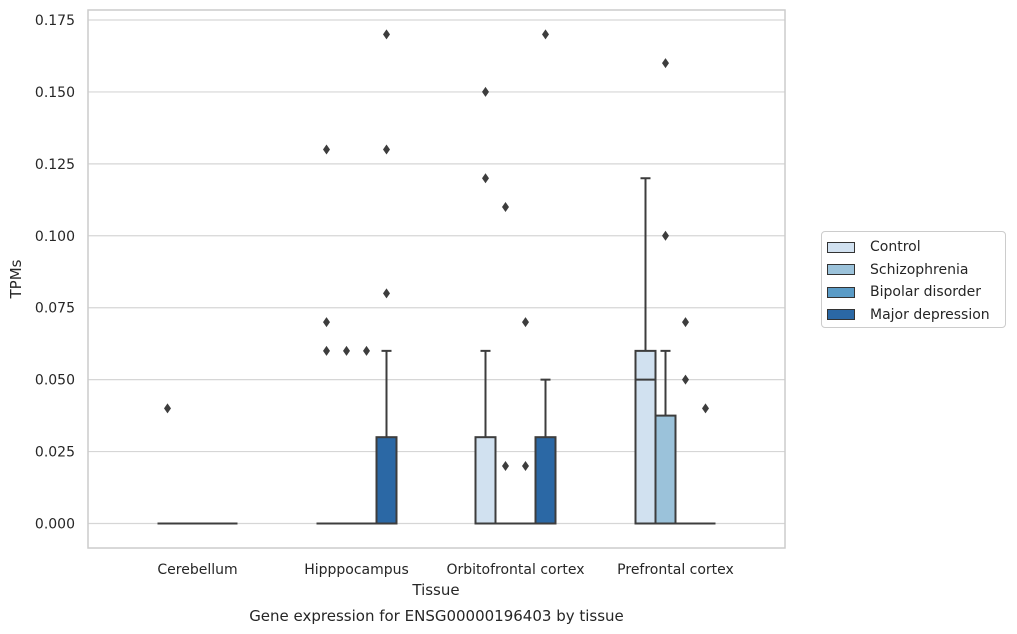  What do you see at coordinates (16, 279) in the screenshot?
I see `y-axis-label: TPMs` at bounding box center [16, 279].